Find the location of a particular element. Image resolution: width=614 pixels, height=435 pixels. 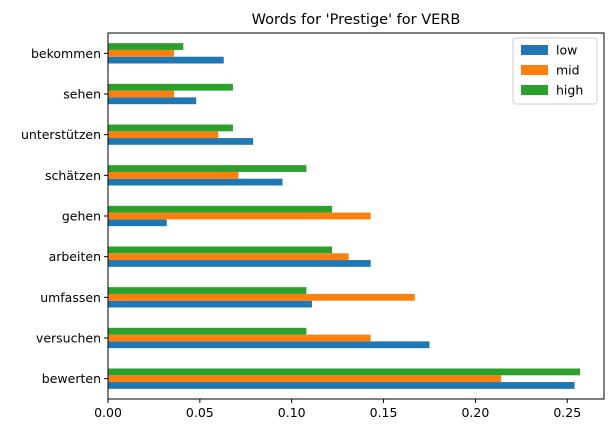

bar-high-versuchen is located at coordinates (207, 331).